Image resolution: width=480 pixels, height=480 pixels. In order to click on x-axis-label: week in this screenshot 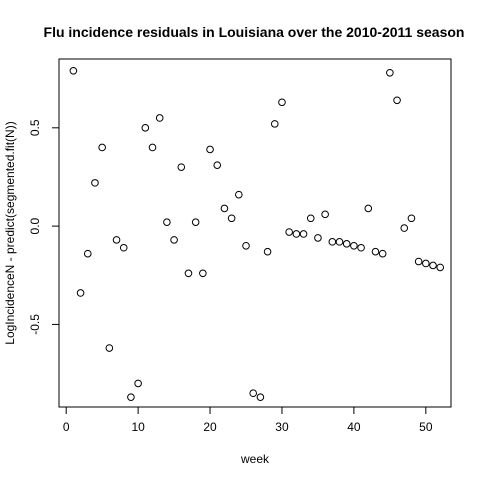, I will do `click(255, 459)`.